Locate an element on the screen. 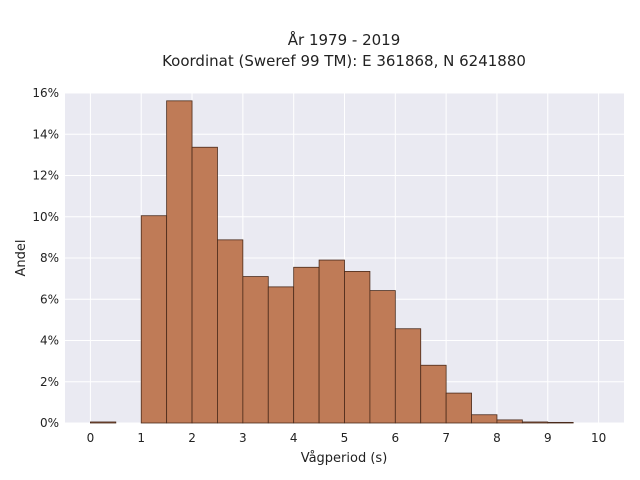  x-tick-label: 2 is located at coordinates (192, 438).